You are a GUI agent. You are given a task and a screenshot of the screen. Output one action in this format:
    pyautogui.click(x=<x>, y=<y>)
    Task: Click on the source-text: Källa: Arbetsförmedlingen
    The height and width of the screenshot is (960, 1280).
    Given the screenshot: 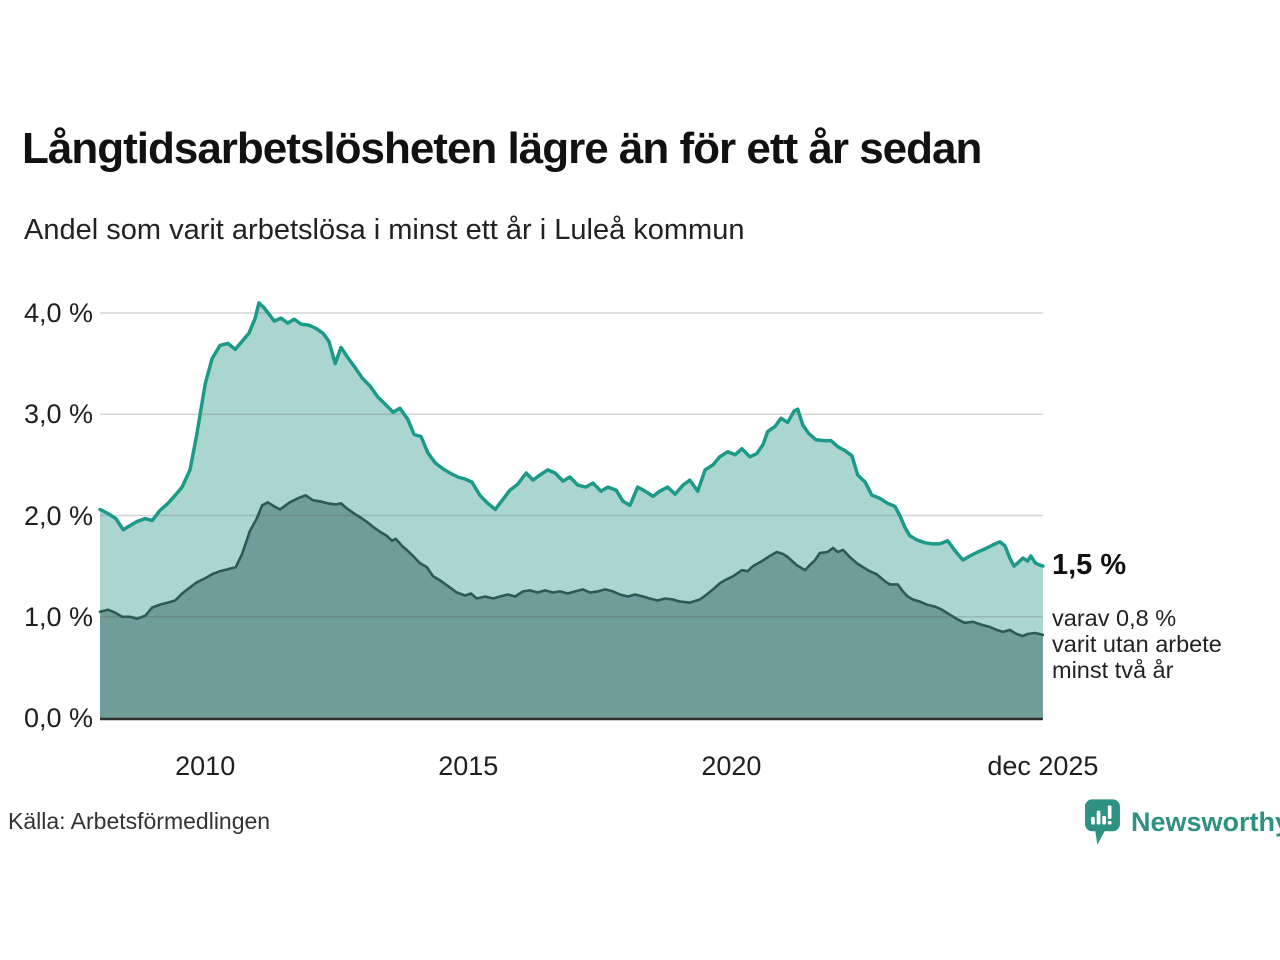 What is the action you would take?
    pyautogui.click(x=139, y=821)
    